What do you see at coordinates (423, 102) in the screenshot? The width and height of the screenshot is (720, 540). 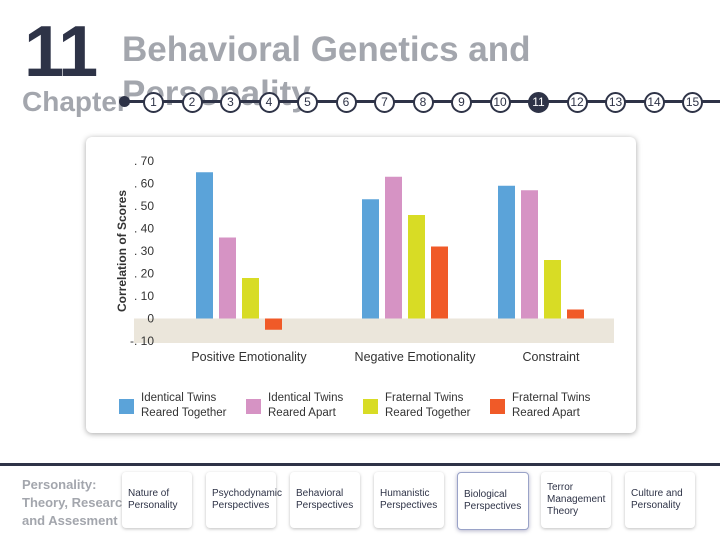 I see `chapter-nav-8: 8` at bounding box center [423, 102].